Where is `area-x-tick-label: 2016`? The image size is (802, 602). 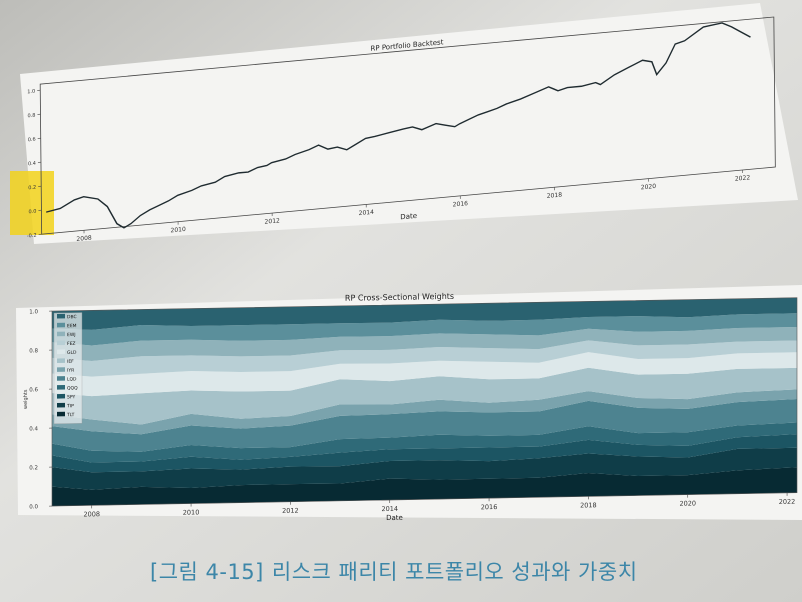 area-x-tick-label: 2016 is located at coordinates (489, 507).